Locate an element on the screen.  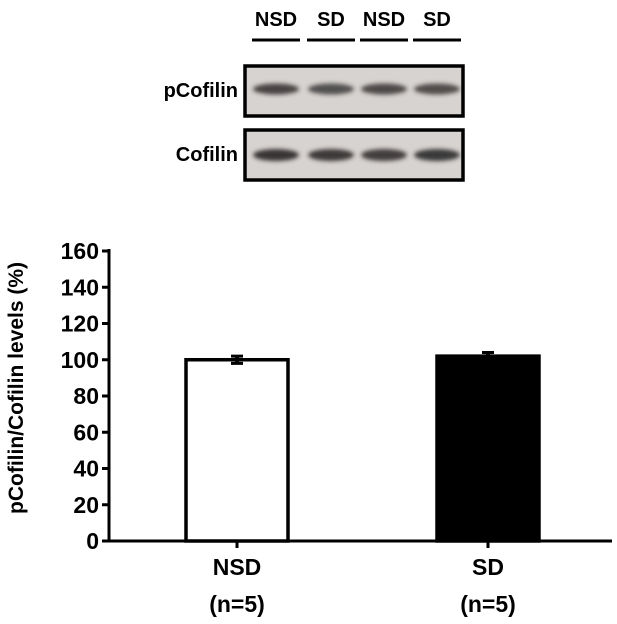
lane-labels: NSD SD NSD SD is located at coordinates (353, 20).